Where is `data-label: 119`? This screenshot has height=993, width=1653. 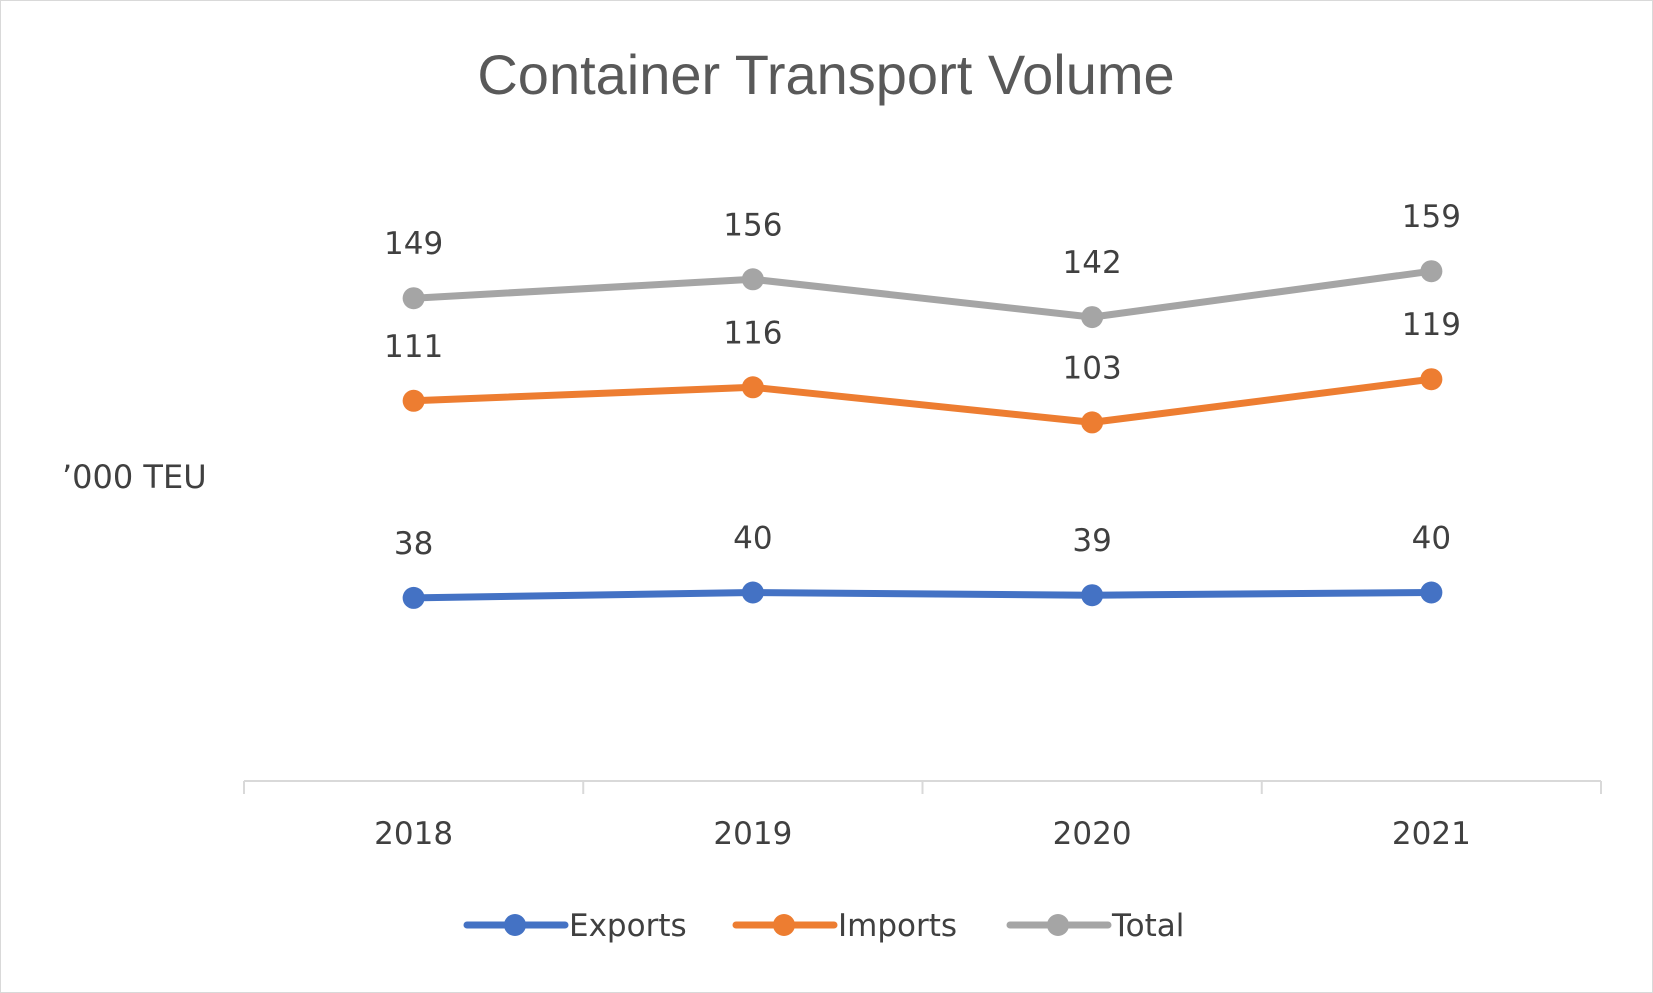 data-label: 119 is located at coordinates (1431, 325).